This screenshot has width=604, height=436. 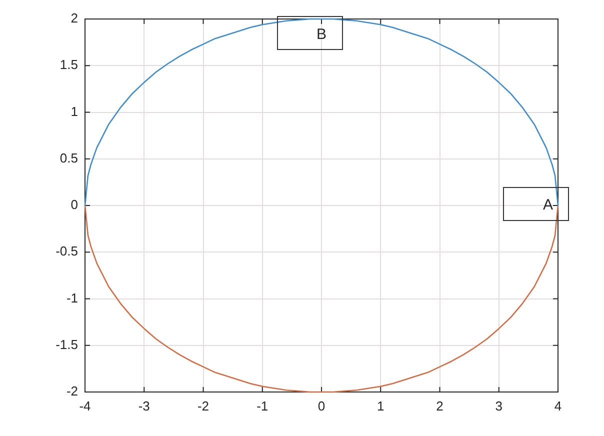 I want to click on x-tick-label: 0, so click(x=322, y=406).